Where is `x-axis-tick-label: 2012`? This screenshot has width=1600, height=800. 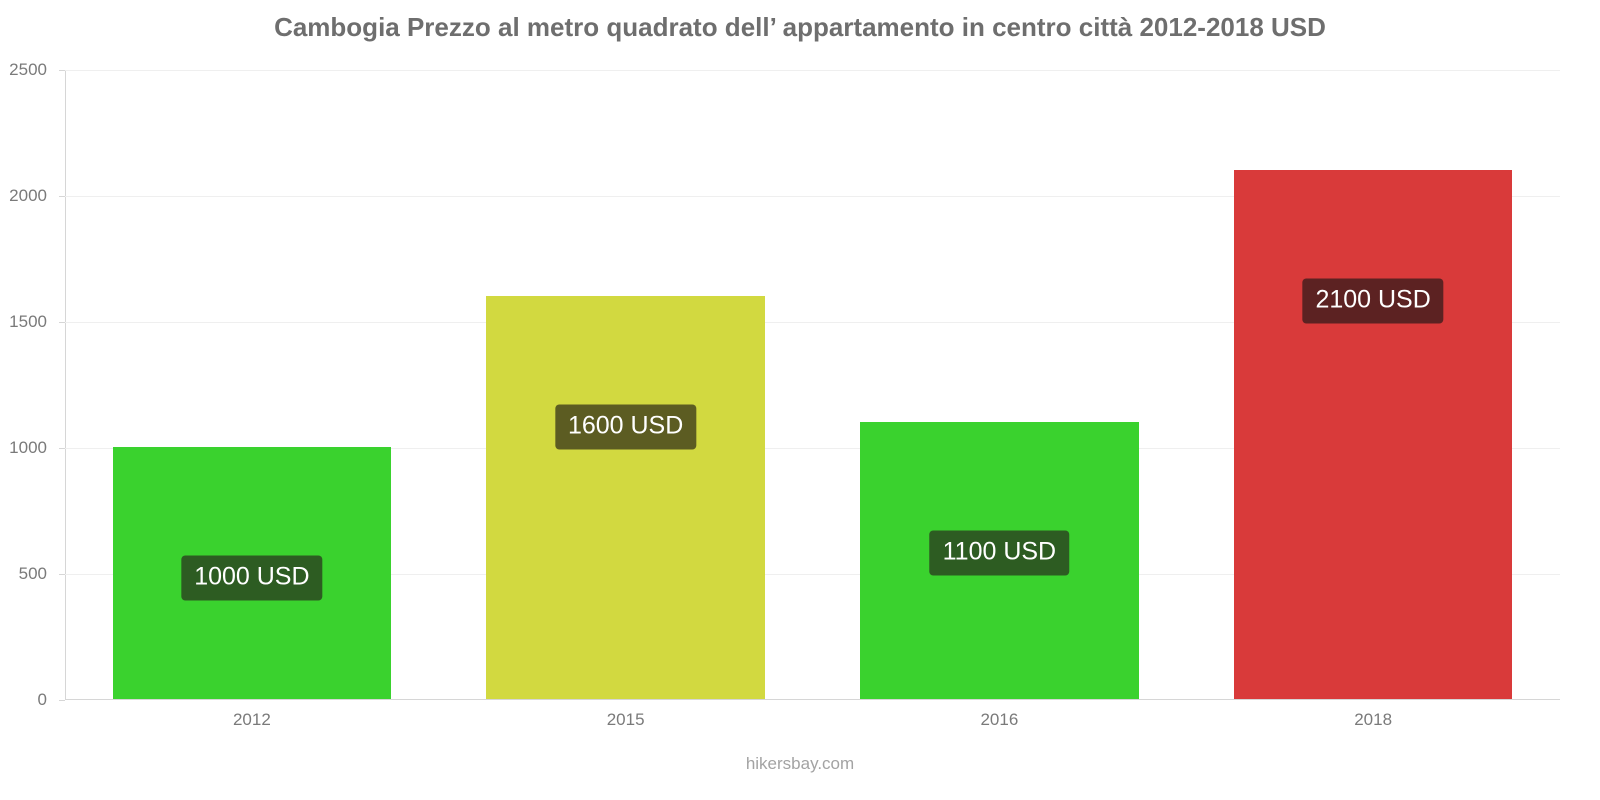 x-axis-tick-label: 2012 is located at coordinates (251, 719).